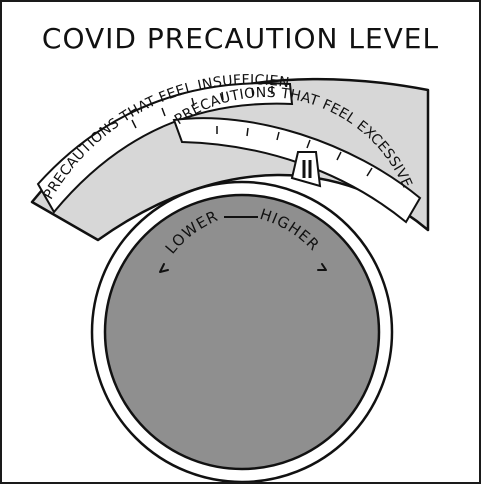  I want to click on excessive-label-strip, so click(297, 170).